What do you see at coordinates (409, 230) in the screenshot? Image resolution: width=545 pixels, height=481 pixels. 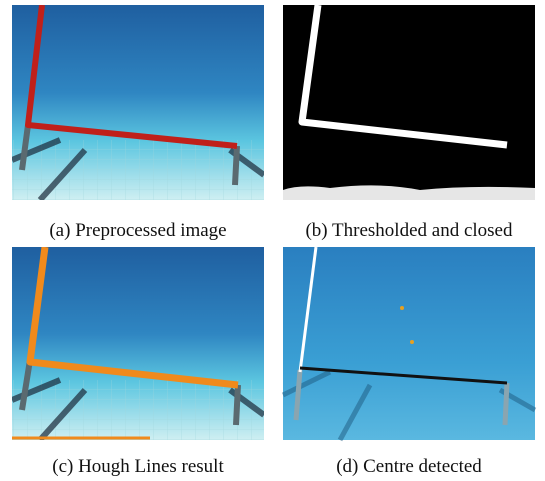 I see `caption: (b) Thresholded and closed` at bounding box center [409, 230].